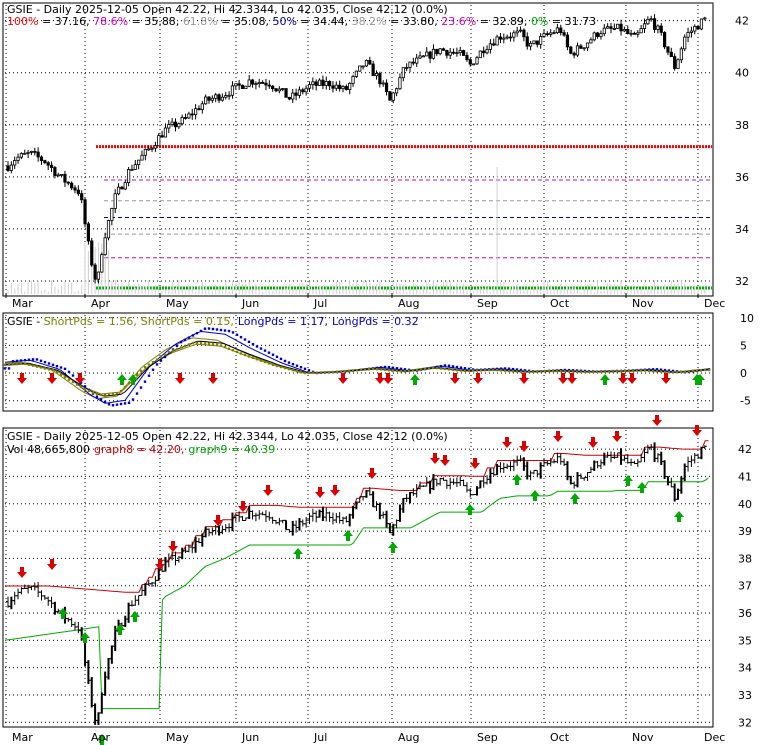 The height and width of the screenshot is (745, 780). I want to click on oscillator-arrows, so click(361, 379).